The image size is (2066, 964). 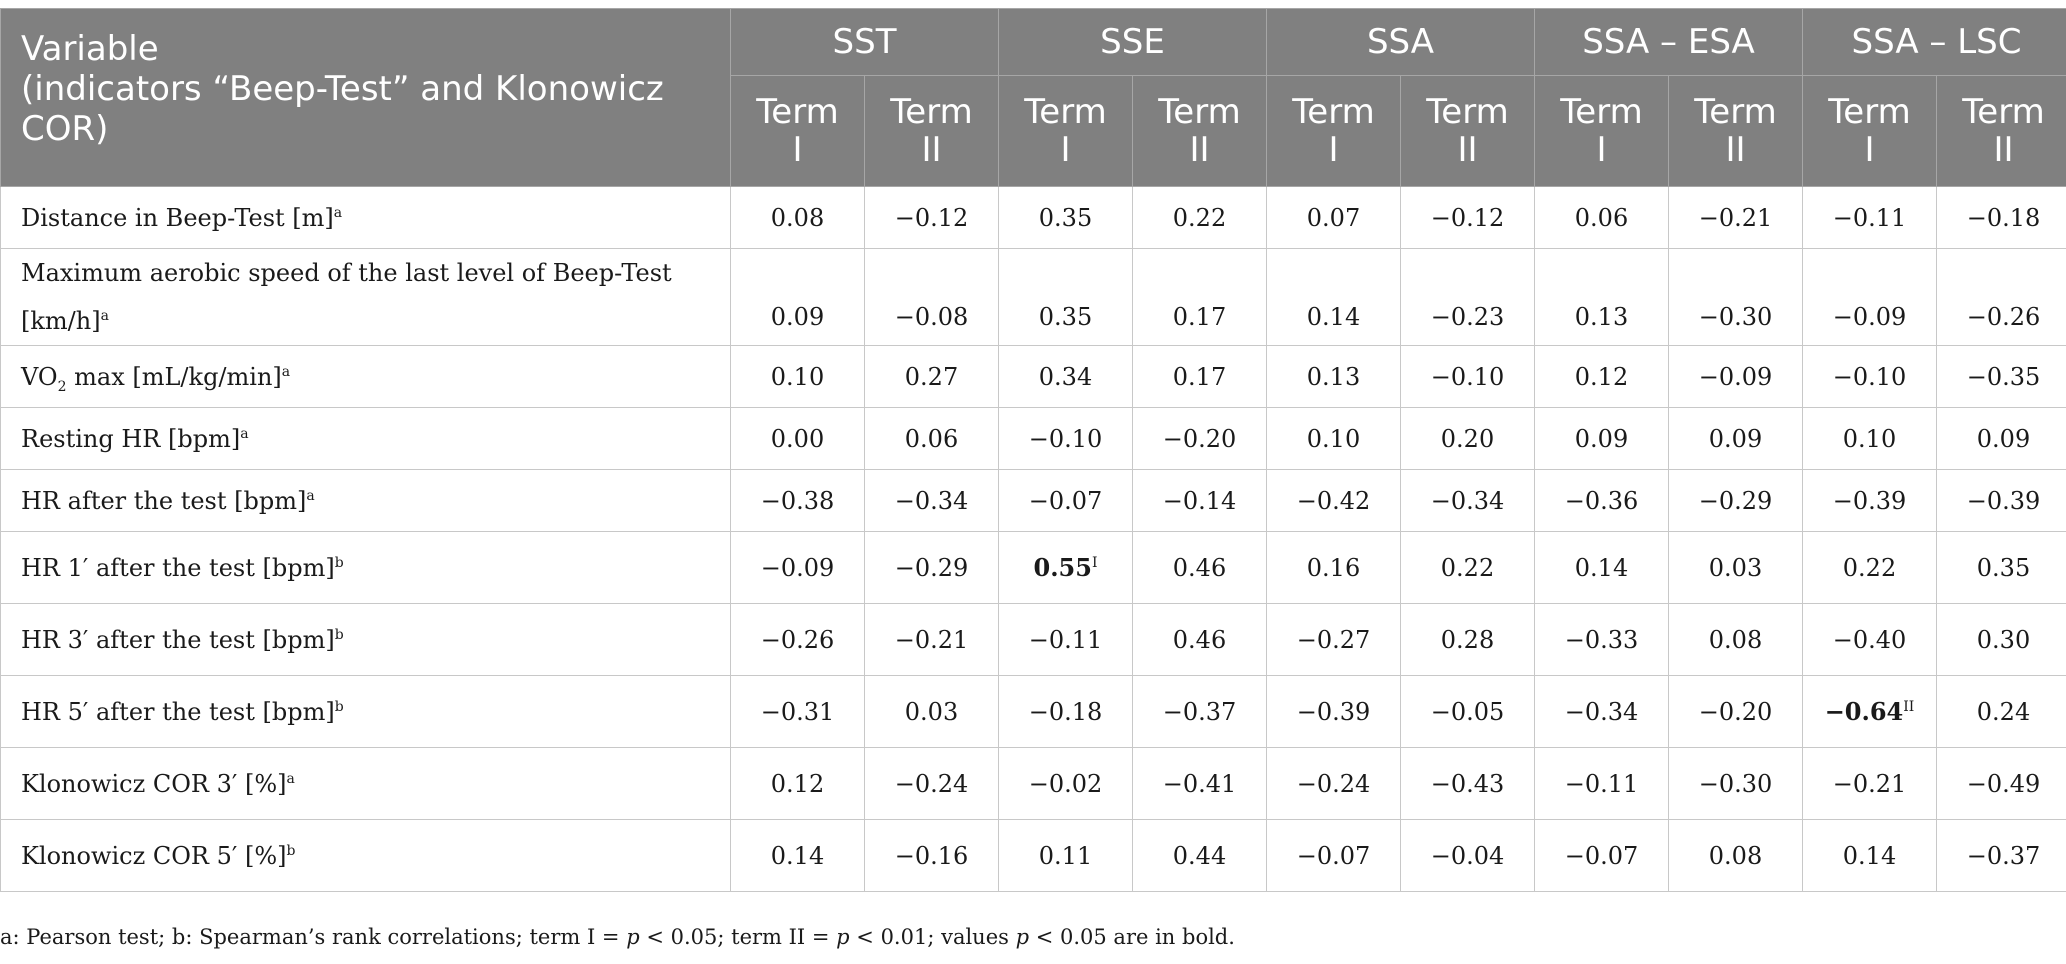 What do you see at coordinates (1735, 783) in the screenshot?
I see `value: −0.30` at bounding box center [1735, 783].